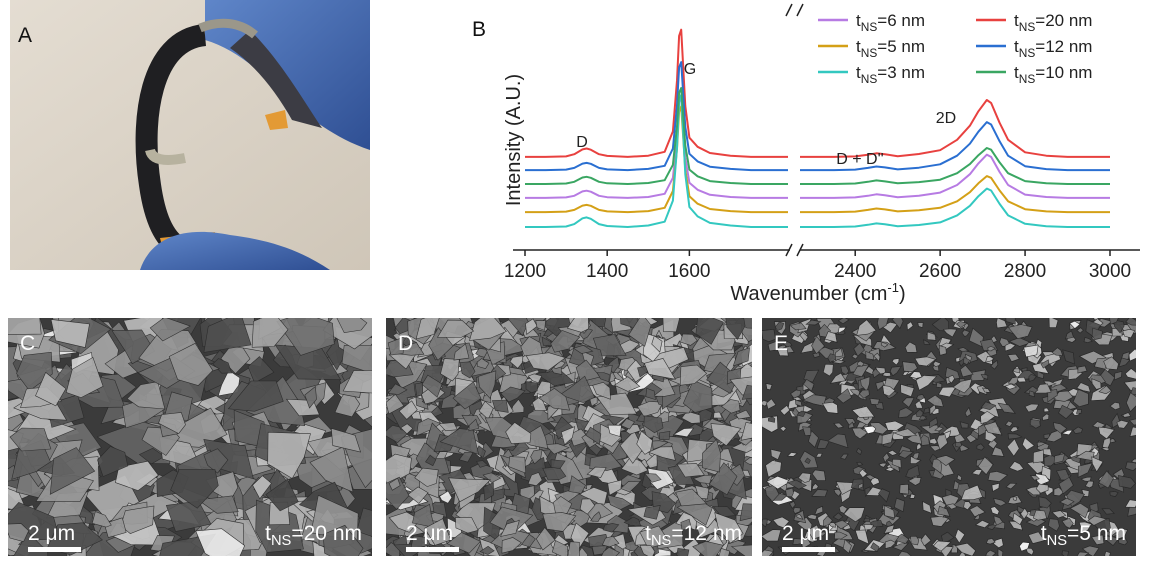 The height and width of the screenshot is (562, 1150). I want to click on legend-label-rest: =20 nm, so click(1063, 20).